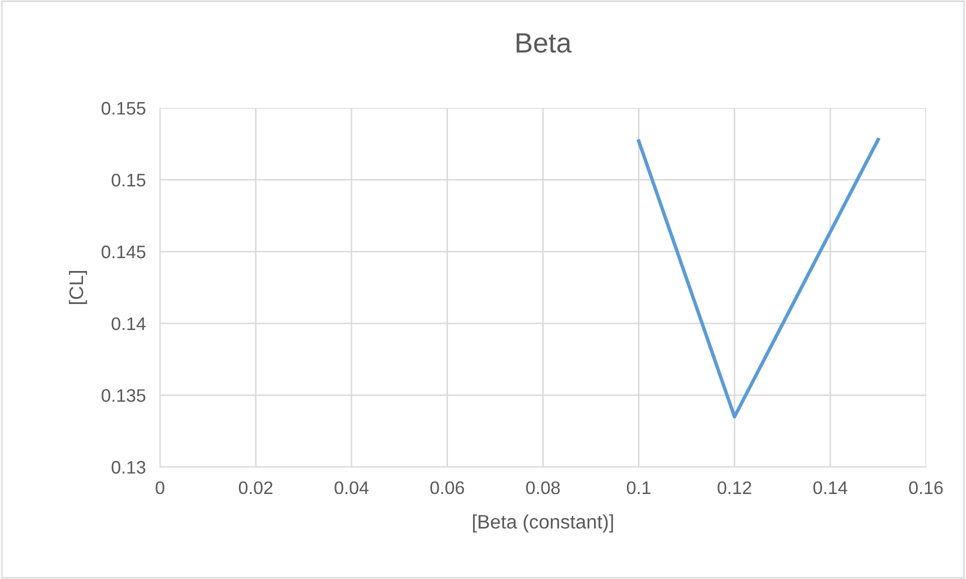  What do you see at coordinates (735, 487) in the screenshot?
I see `x-tick-label: 0.12` at bounding box center [735, 487].